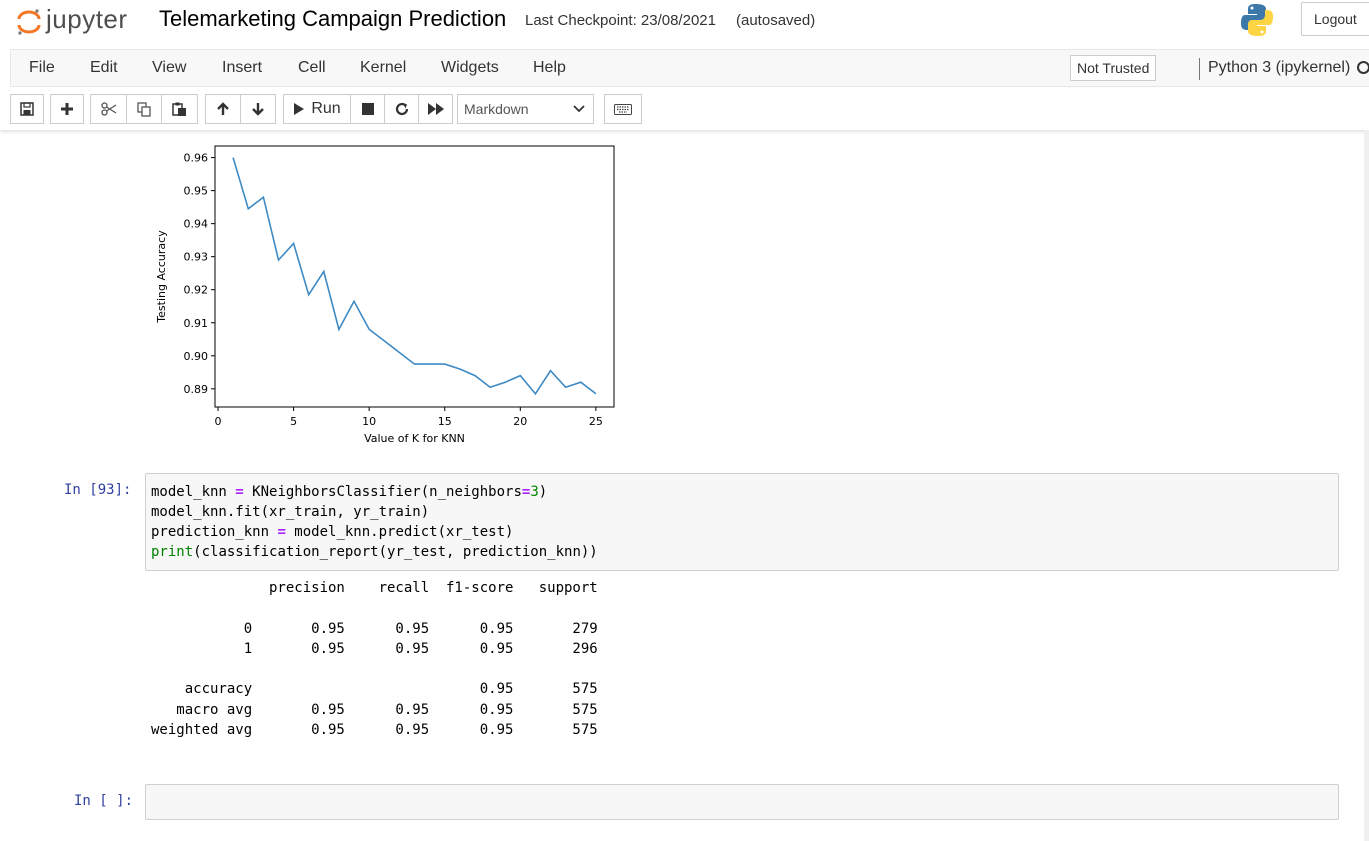  I want to click on x-tick-label: 0, so click(218, 421).